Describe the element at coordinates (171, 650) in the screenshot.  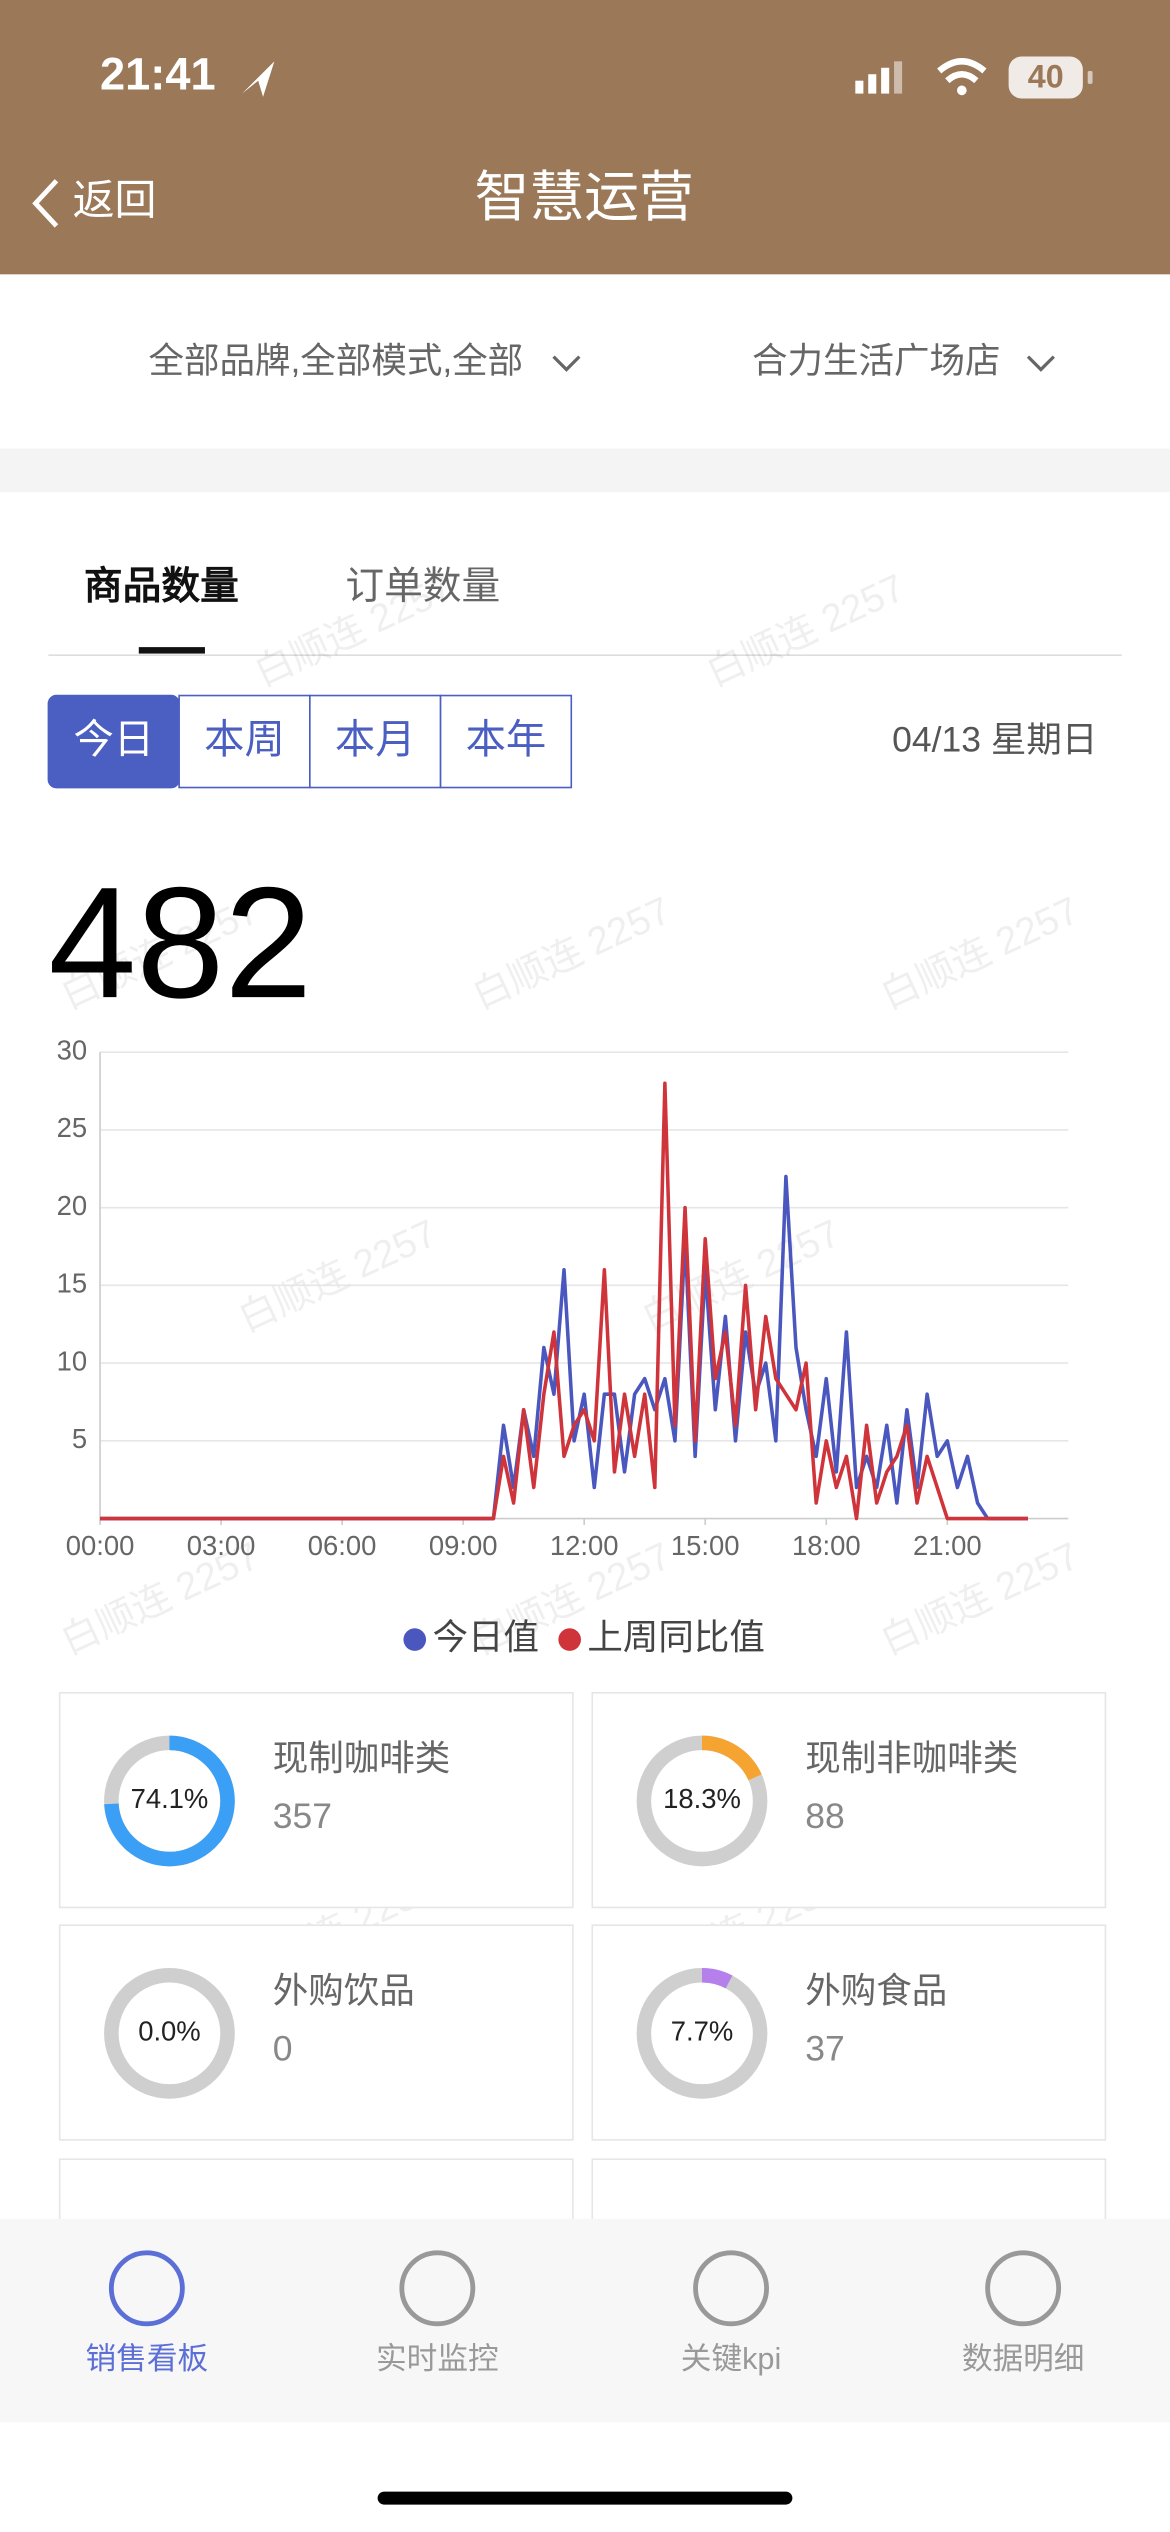
I see `tab-underline` at that location.